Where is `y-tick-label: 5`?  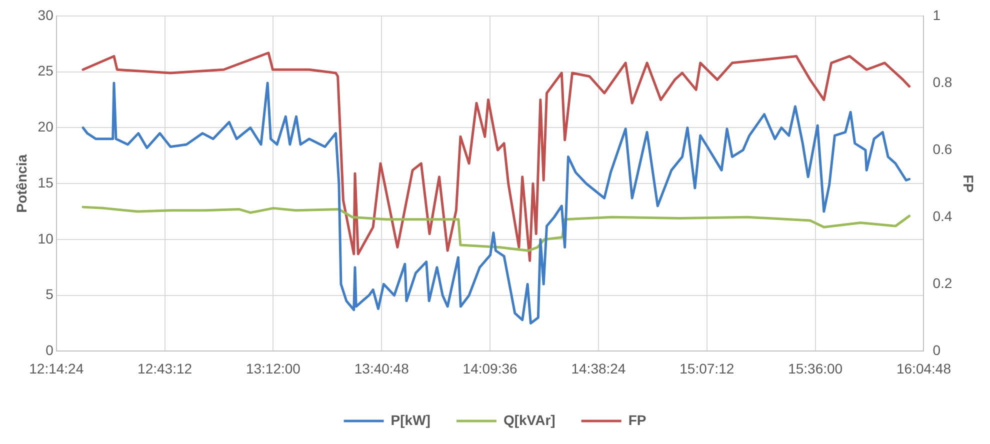
y-tick-label: 5 is located at coordinates (50, 294).